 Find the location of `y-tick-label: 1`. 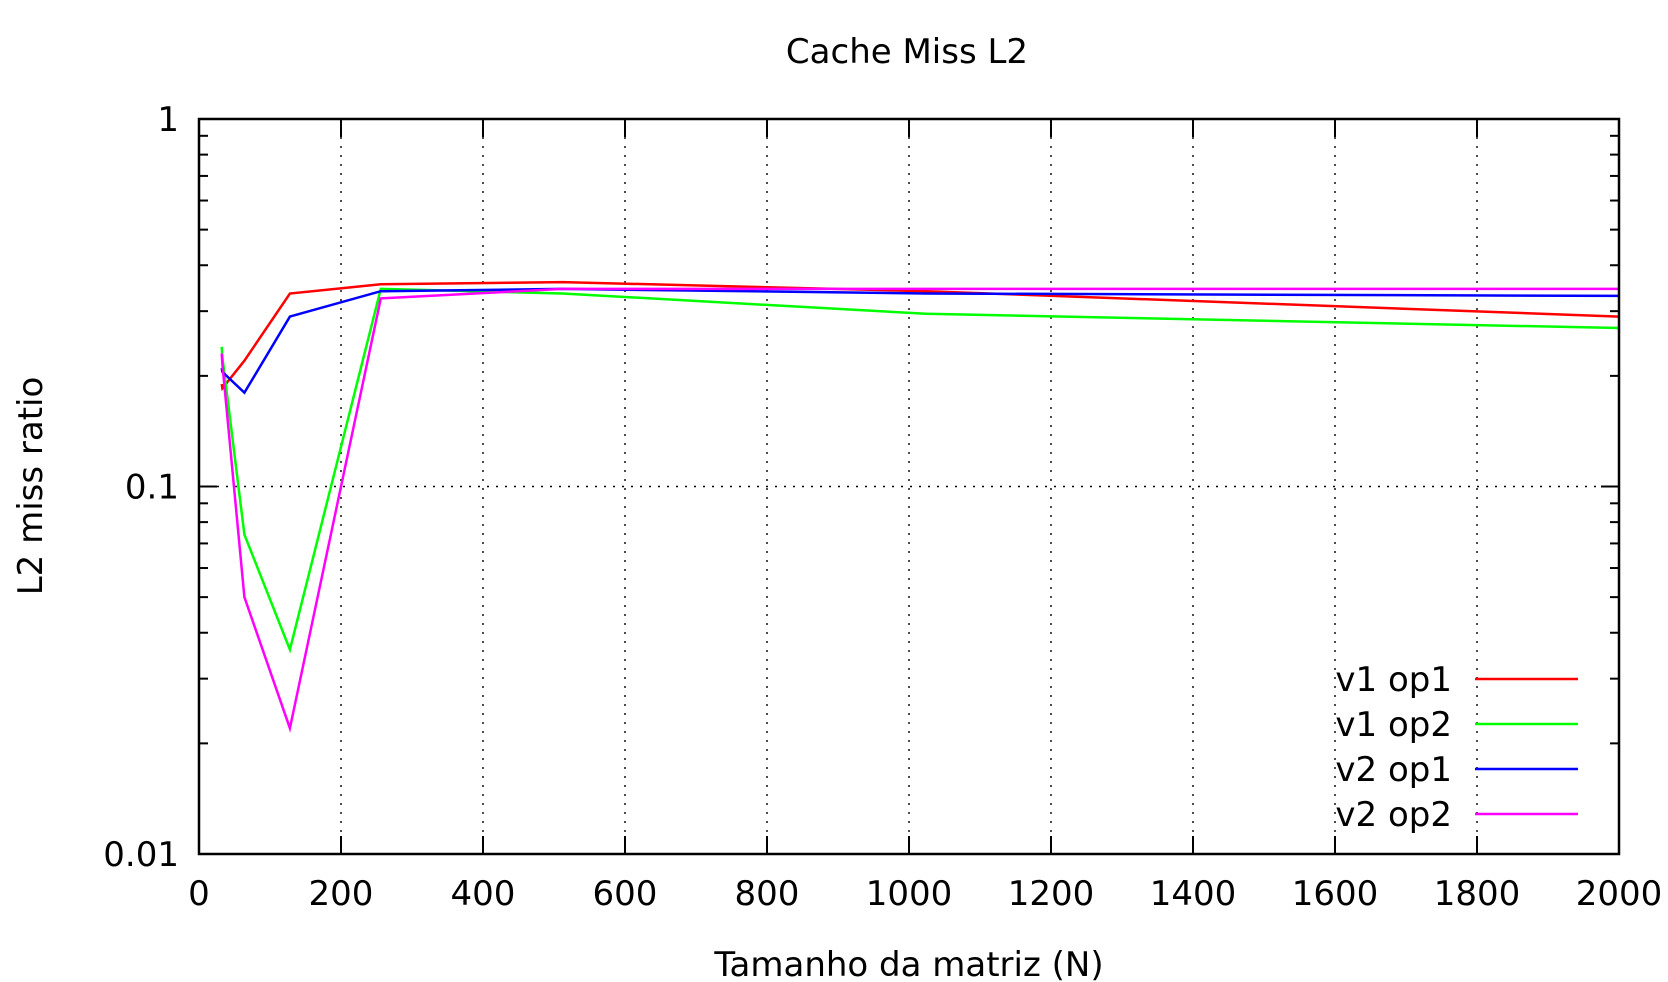

y-tick-label: 1 is located at coordinates (168, 120).